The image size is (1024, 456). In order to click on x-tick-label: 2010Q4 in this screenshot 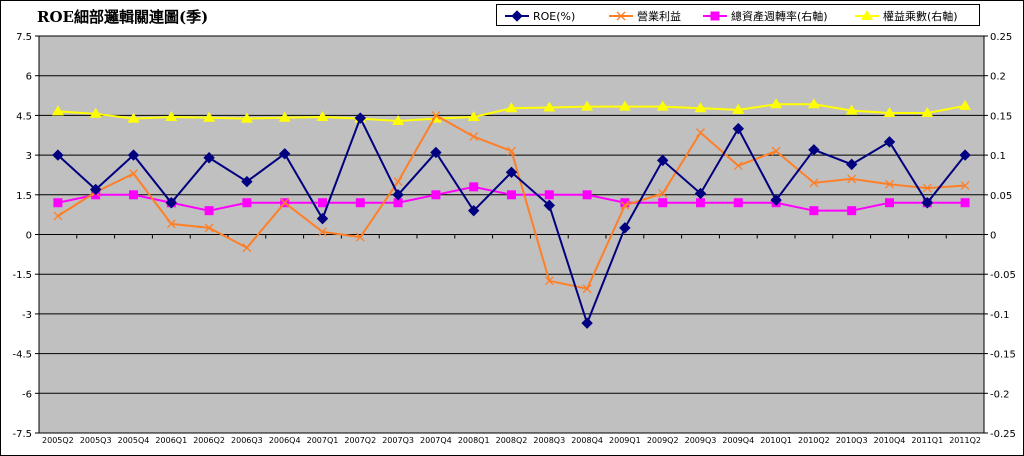, I will do `click(890, 440)`.